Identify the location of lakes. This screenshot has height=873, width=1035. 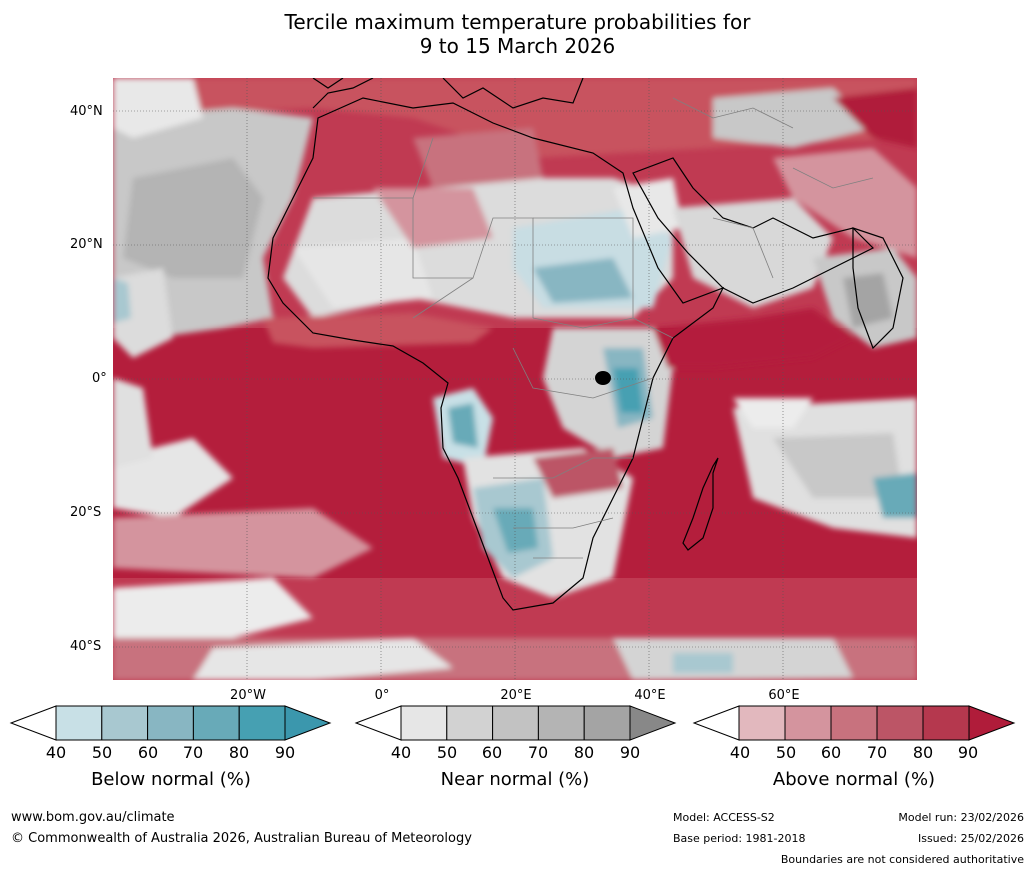
(603, 378).